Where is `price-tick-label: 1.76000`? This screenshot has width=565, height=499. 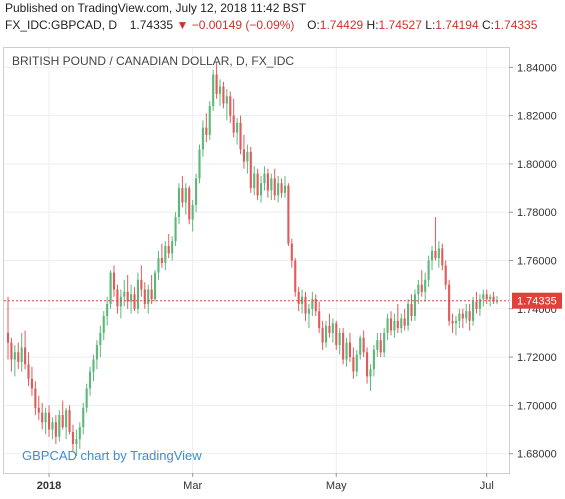 price-tick-label: 1.76000 is located at coordinates (537, 262).